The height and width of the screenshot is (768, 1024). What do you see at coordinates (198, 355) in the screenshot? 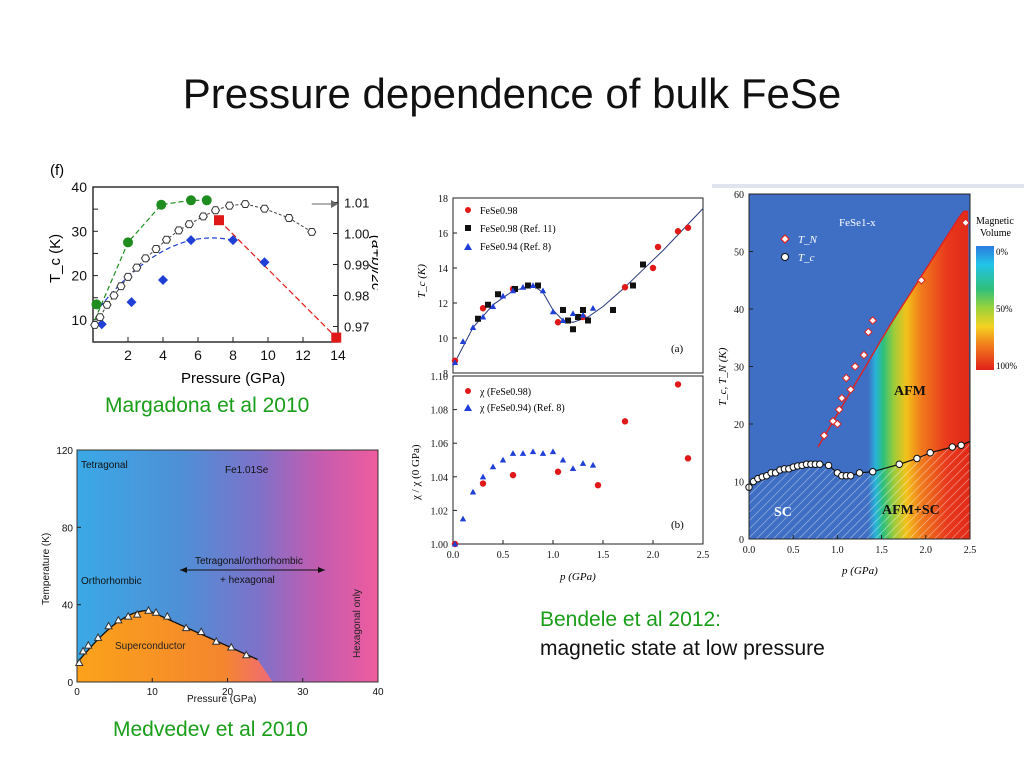
I see `x-tick-label: 6` at bounding box center [198, 355].